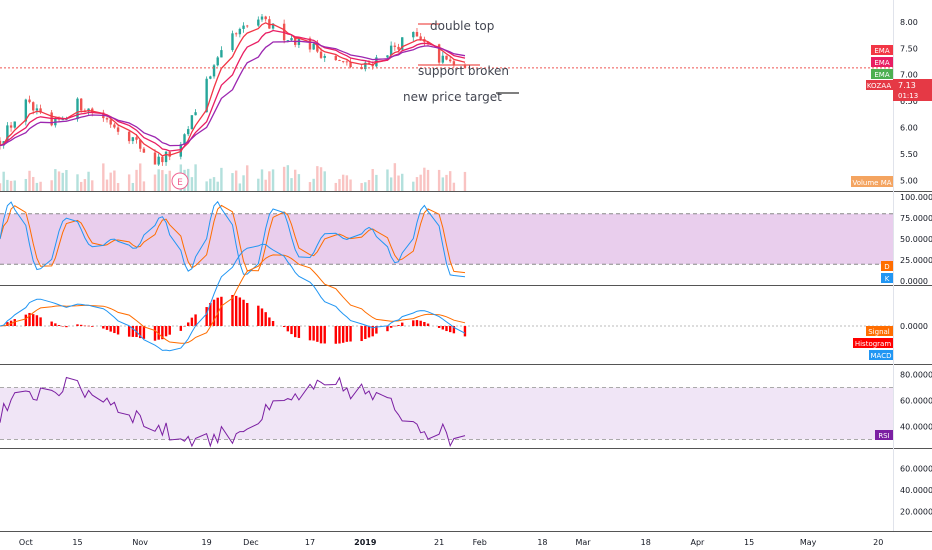 The height and width of the screenshot is (550, 932). What do you see at coordinates (916, 468) in the screenshot?
I see `empty-pane-tick-label: 60.0000` at bounding box center [916, 468].